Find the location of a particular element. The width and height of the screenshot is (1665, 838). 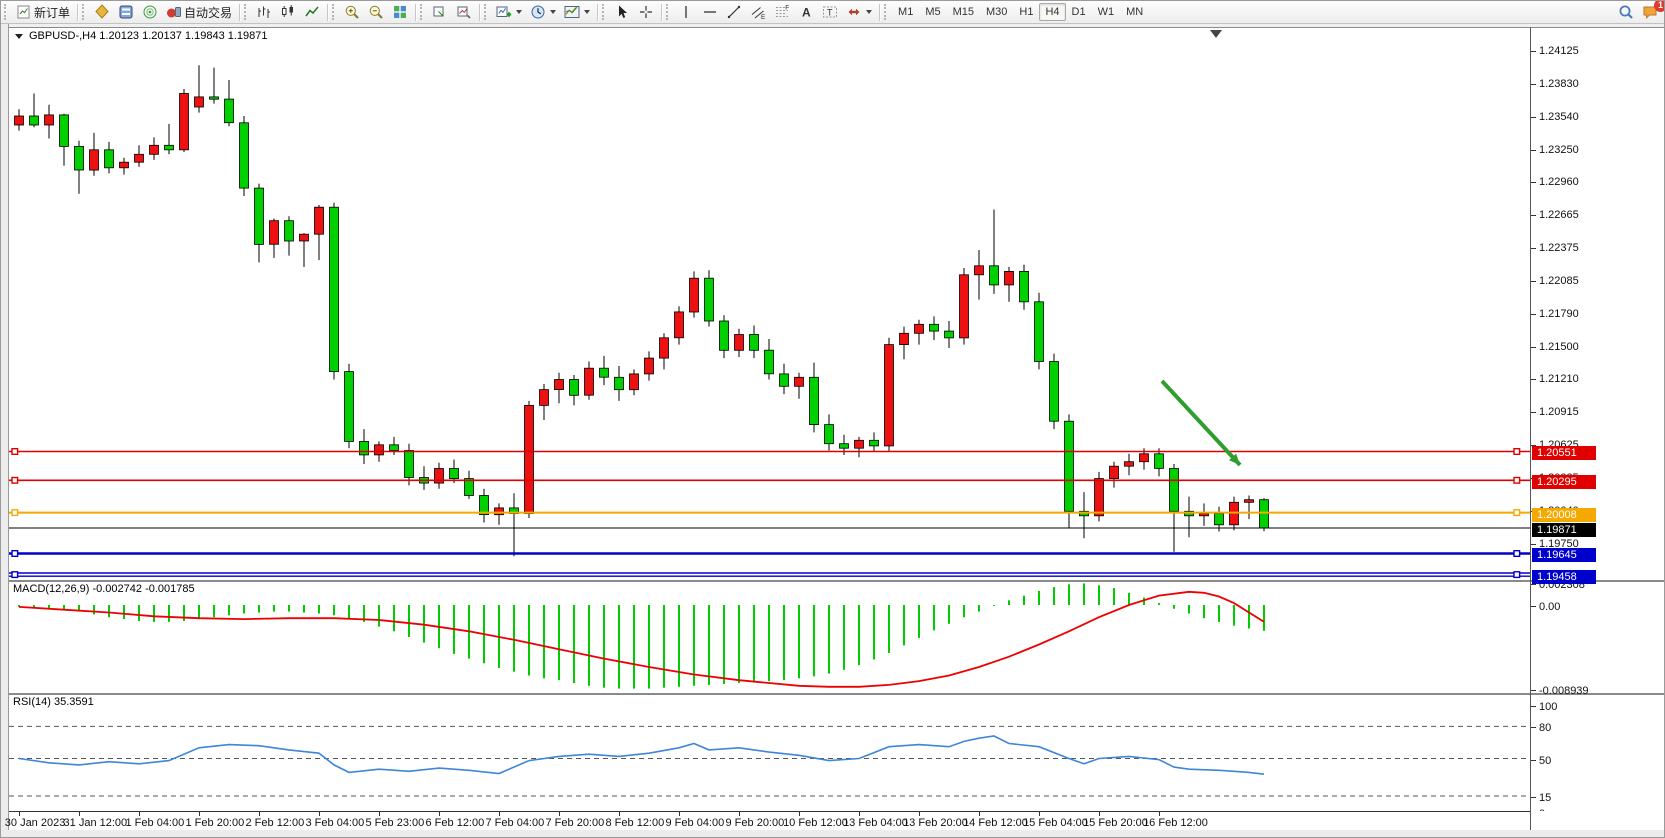

timeframe-m15: M15 is located at coordinates (963, 12).